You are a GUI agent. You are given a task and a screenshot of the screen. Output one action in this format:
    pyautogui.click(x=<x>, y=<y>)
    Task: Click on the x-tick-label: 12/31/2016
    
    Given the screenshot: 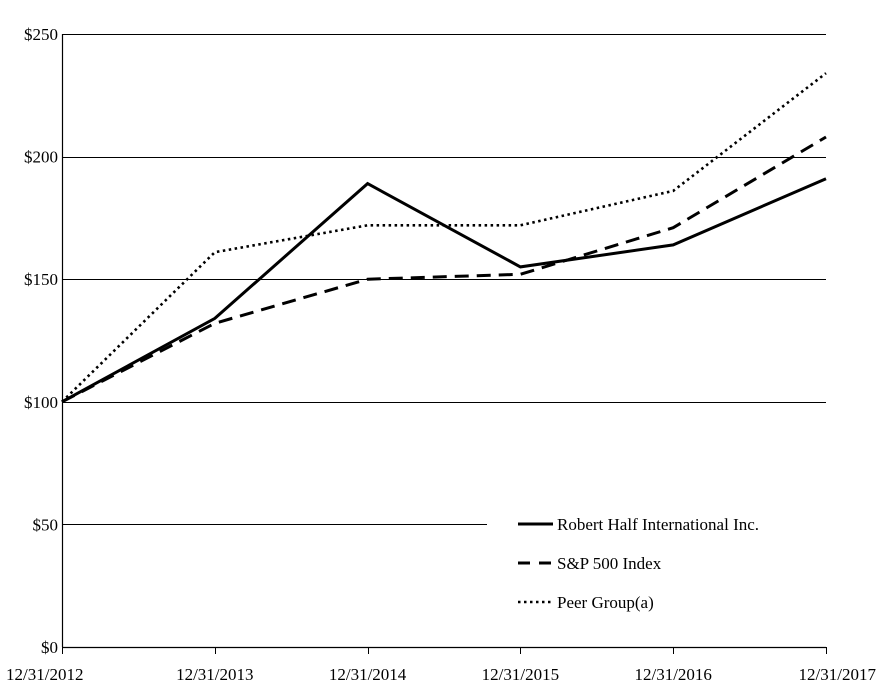 What is the action you would take?
    pyautogui.click(x=672, y=674)
    